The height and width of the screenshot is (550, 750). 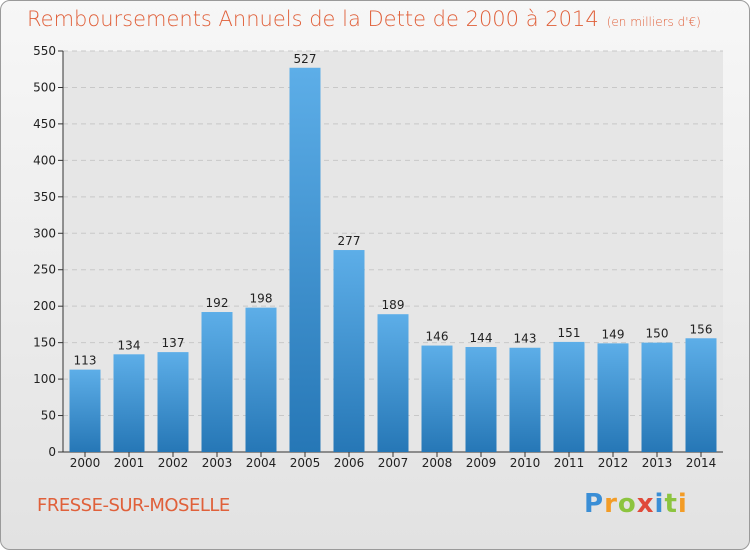 I want to click on data-label: 113, so click(x=85, y=361).